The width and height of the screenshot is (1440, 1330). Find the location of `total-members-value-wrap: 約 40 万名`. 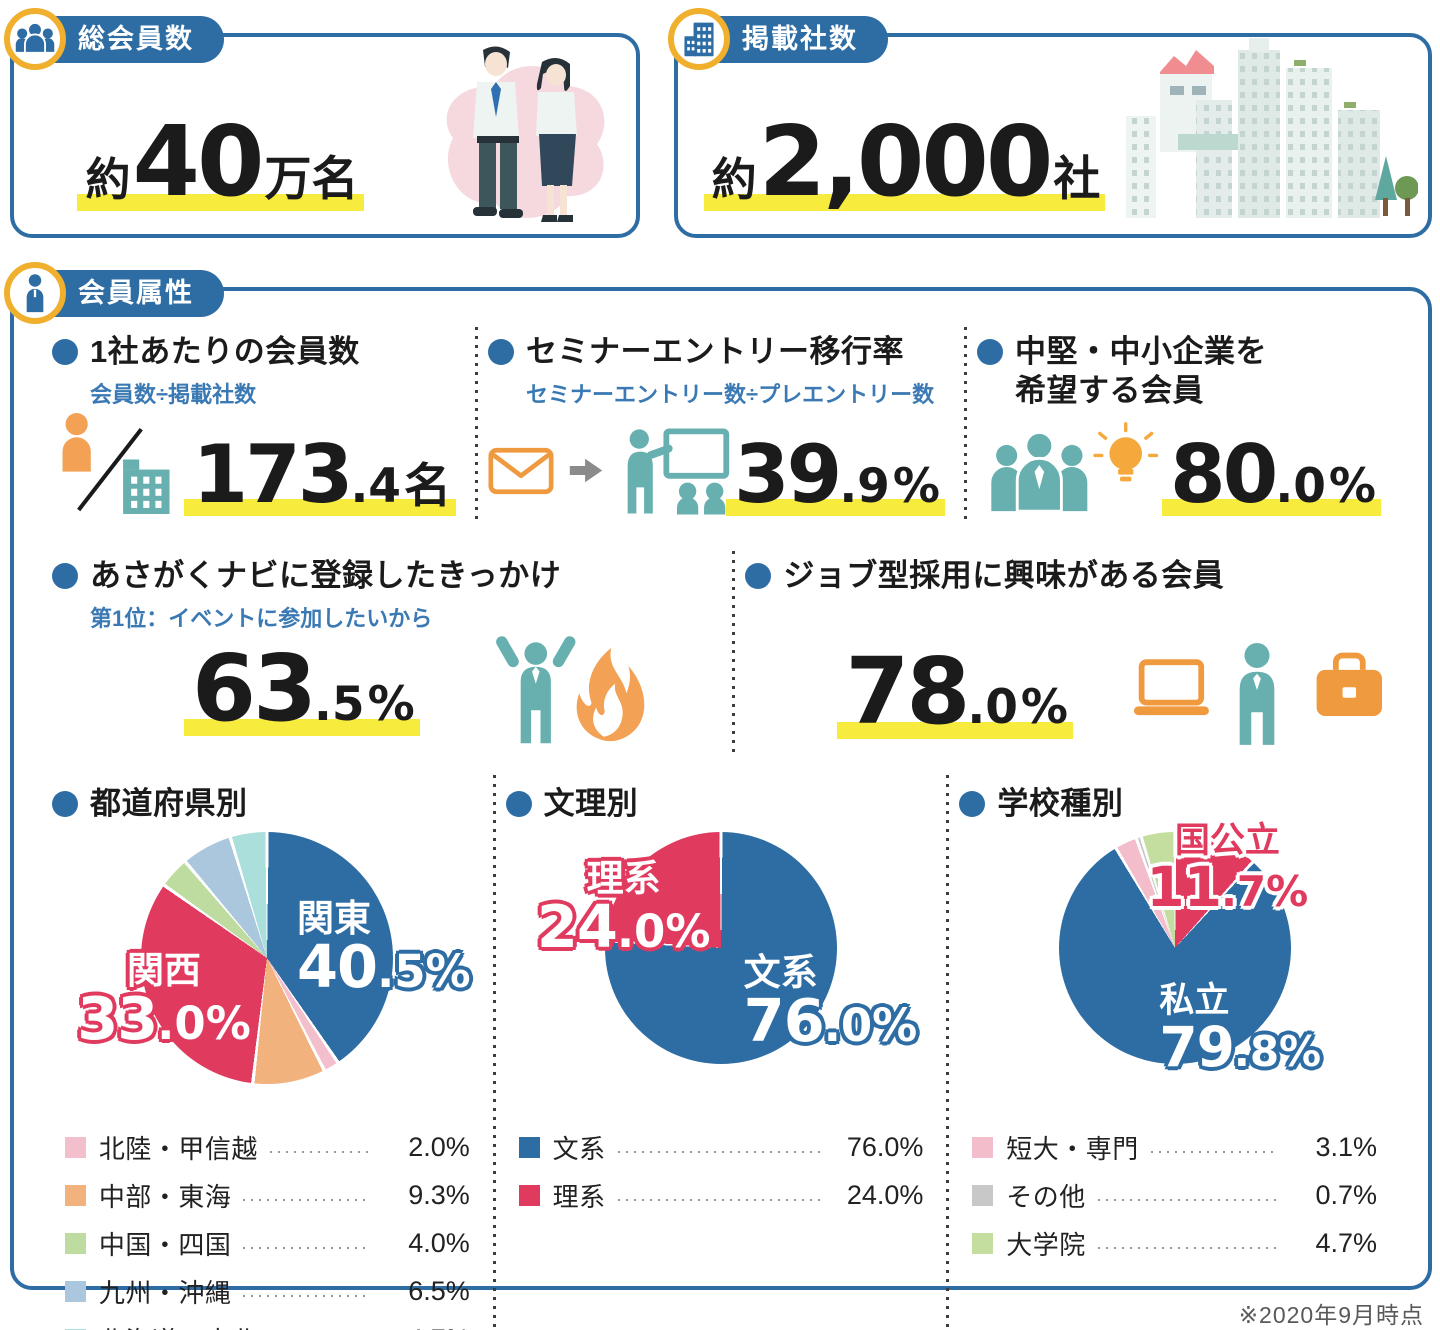

total-members-value-wrap: 約 40 万名 is located at coordinates (222, 170).